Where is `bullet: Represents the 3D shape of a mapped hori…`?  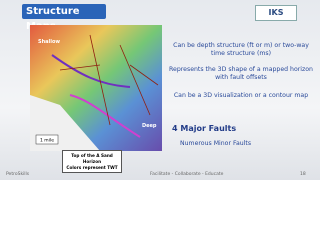 bullet: Represents the 3D shape of a mapped hori… is located at coordinates (241, 73).